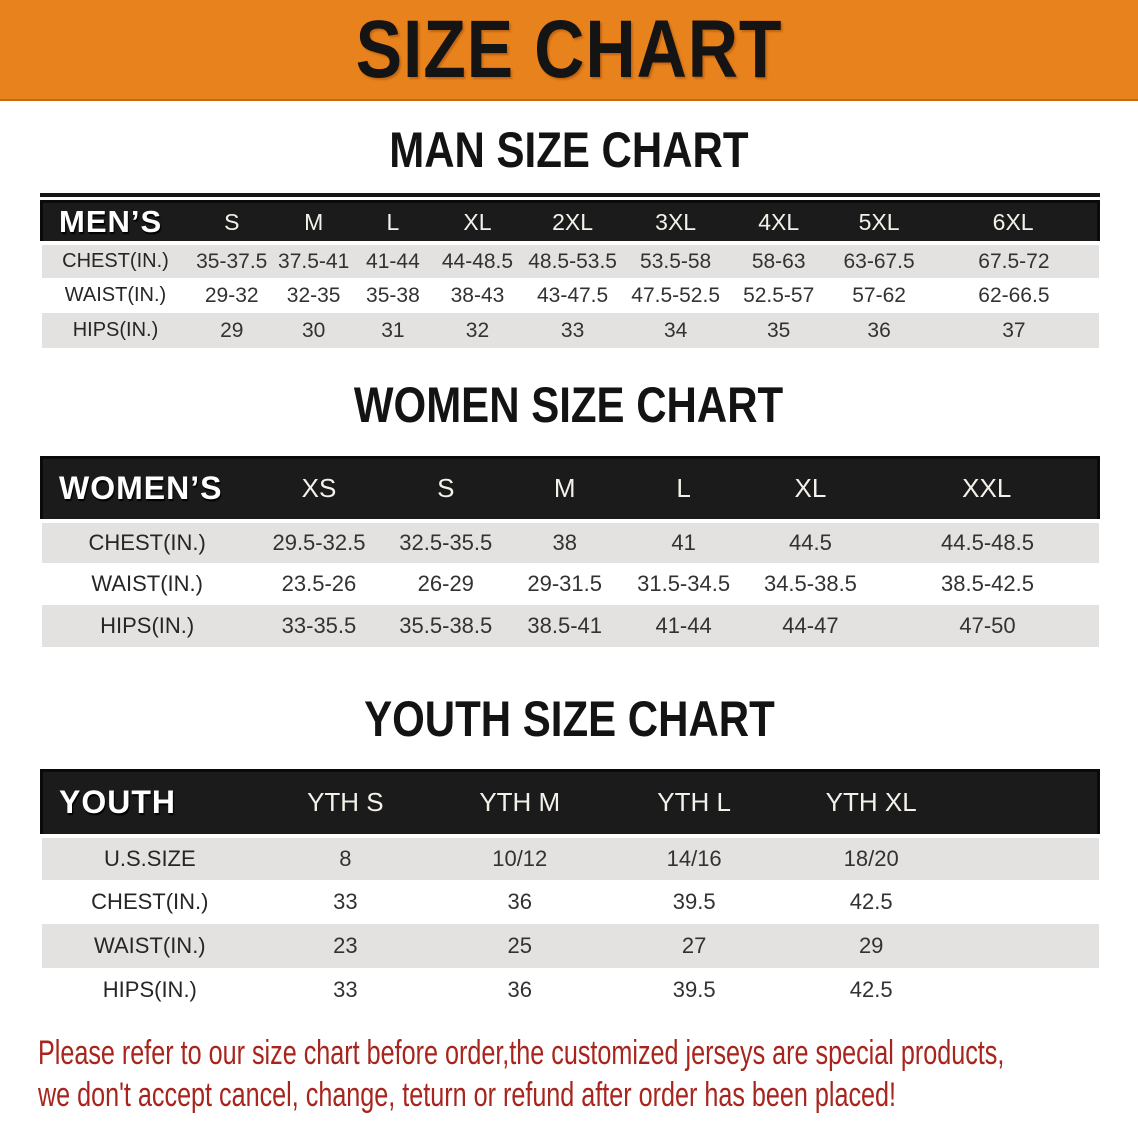 The height and width of the screenshot is (1132, 1138). Describe the element at coordinates (150, 857) in the screenshot. I see `row-label: U.S.SIZE` at that location.